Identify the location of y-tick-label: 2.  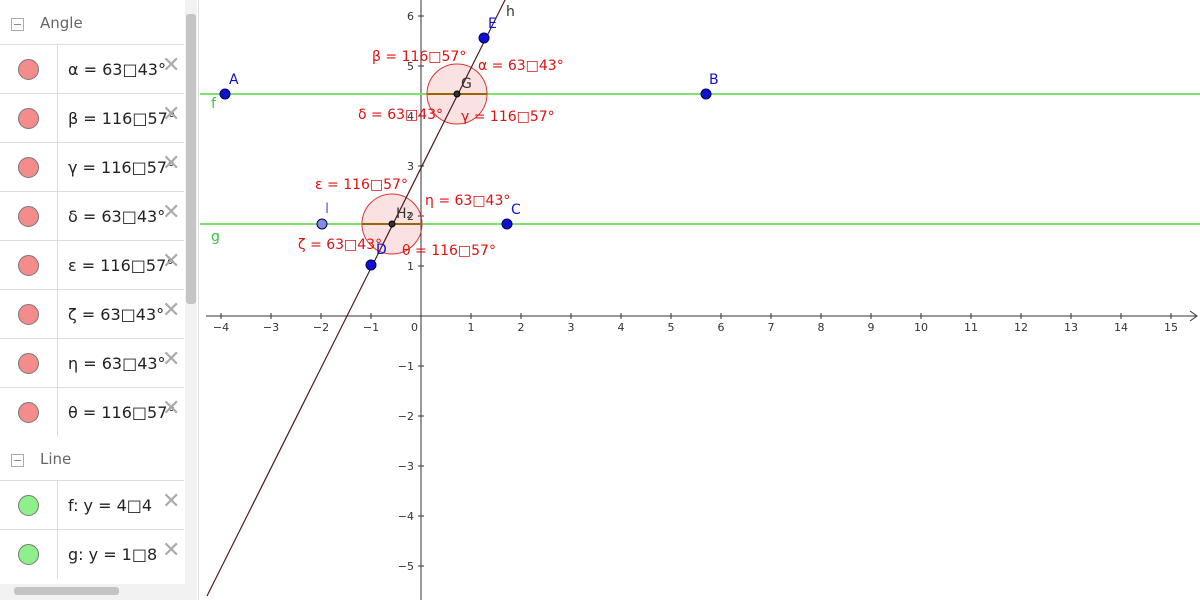
(410, 216).